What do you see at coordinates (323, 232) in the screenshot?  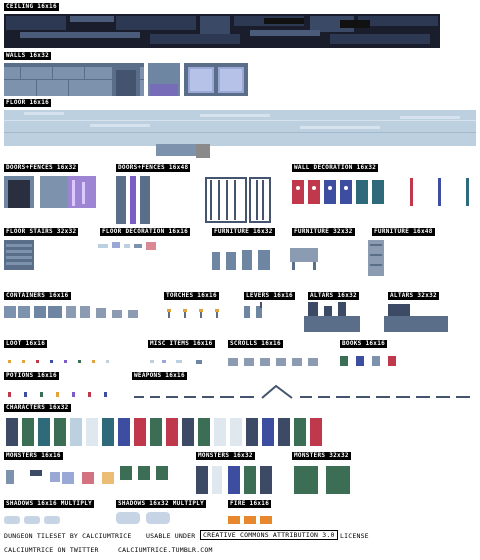 I see `label-furniture-32x32: FURNITURE 32x32` at bounding box center [323, 232].